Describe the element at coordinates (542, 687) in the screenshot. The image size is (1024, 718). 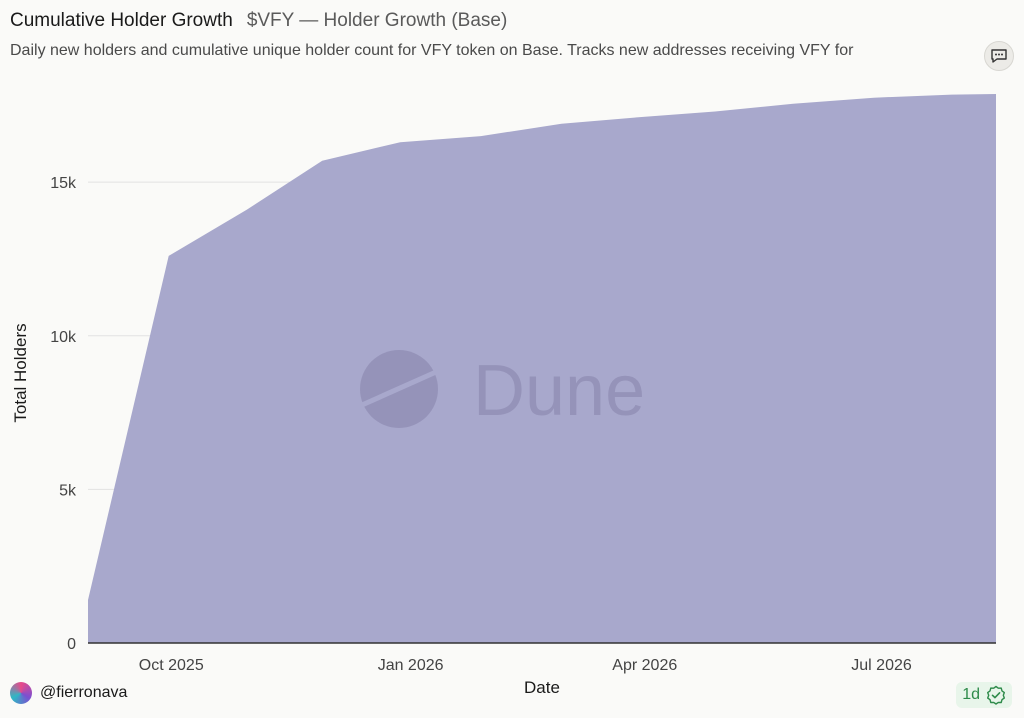
I see `x-axis-label: Date` at that location.